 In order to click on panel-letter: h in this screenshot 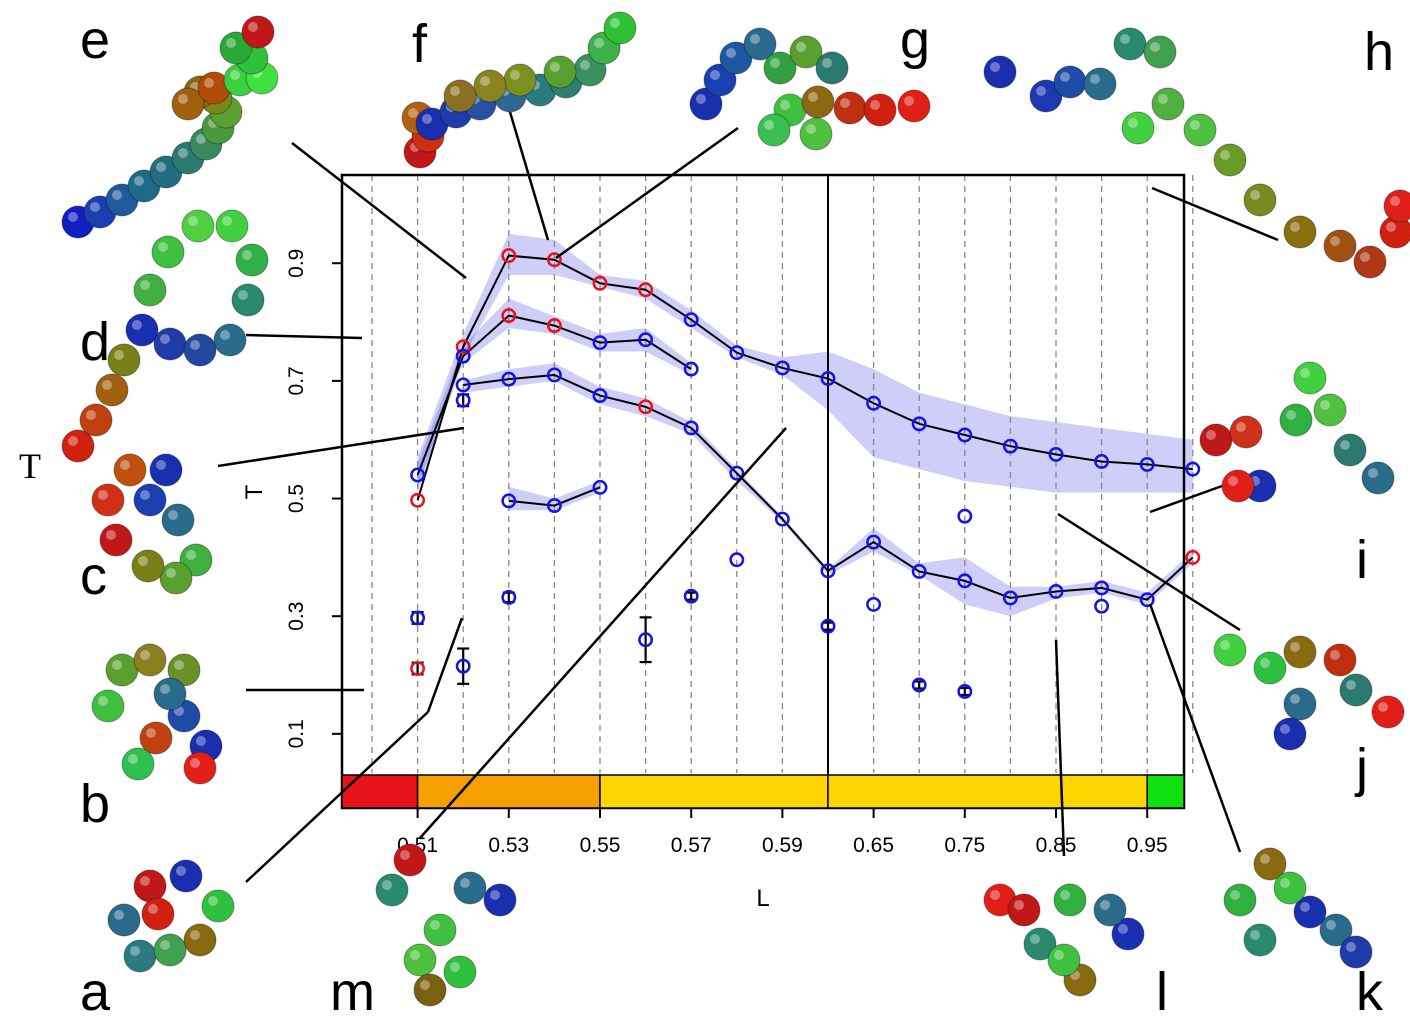, I will do `click(1379, 52)`.